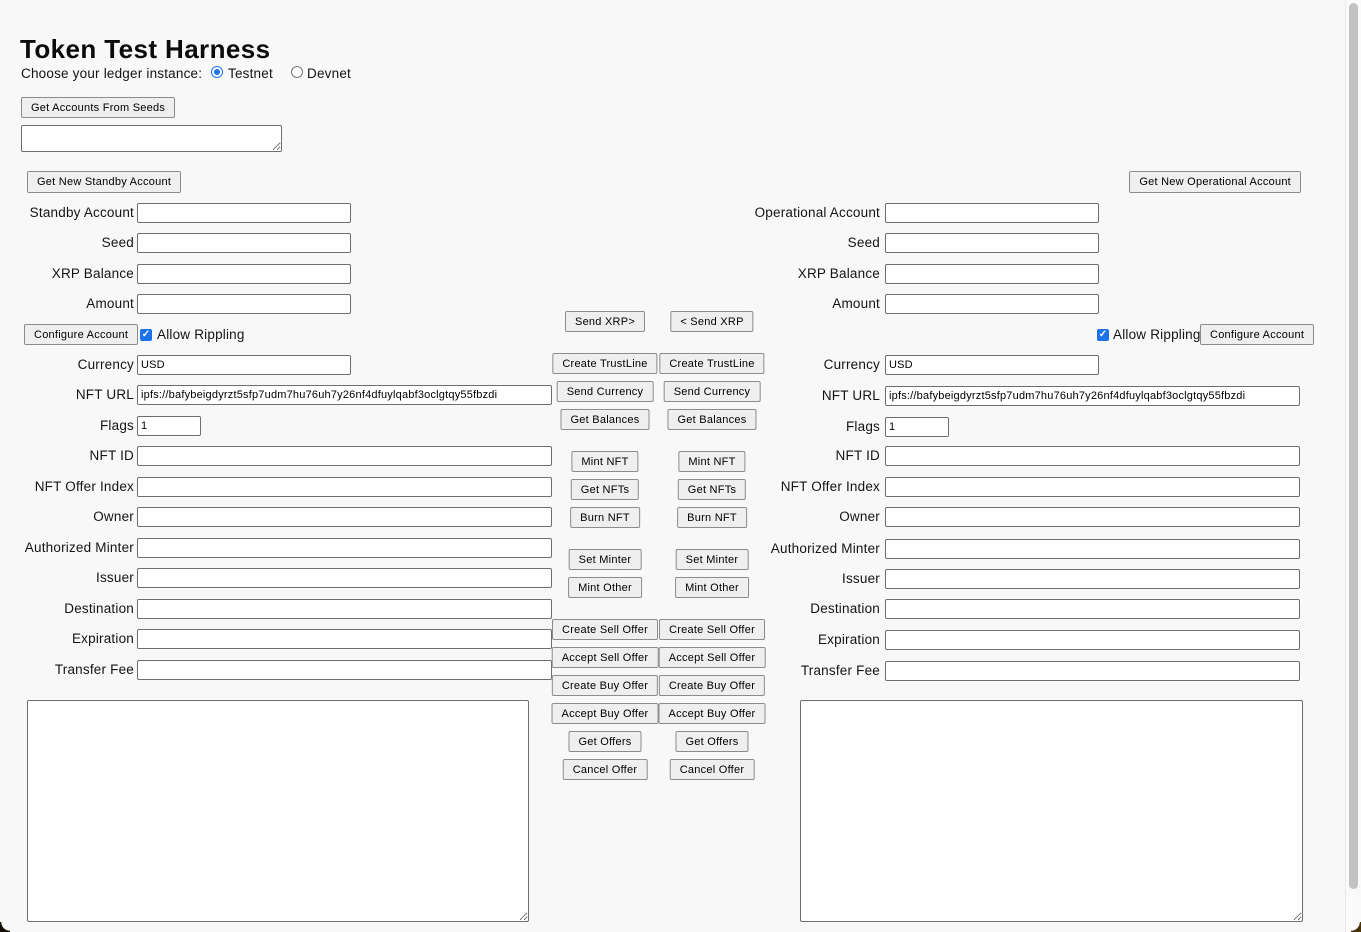  I want to click on create-sell-offer-standby-button: Create Sell Offer, so click(605, 629).